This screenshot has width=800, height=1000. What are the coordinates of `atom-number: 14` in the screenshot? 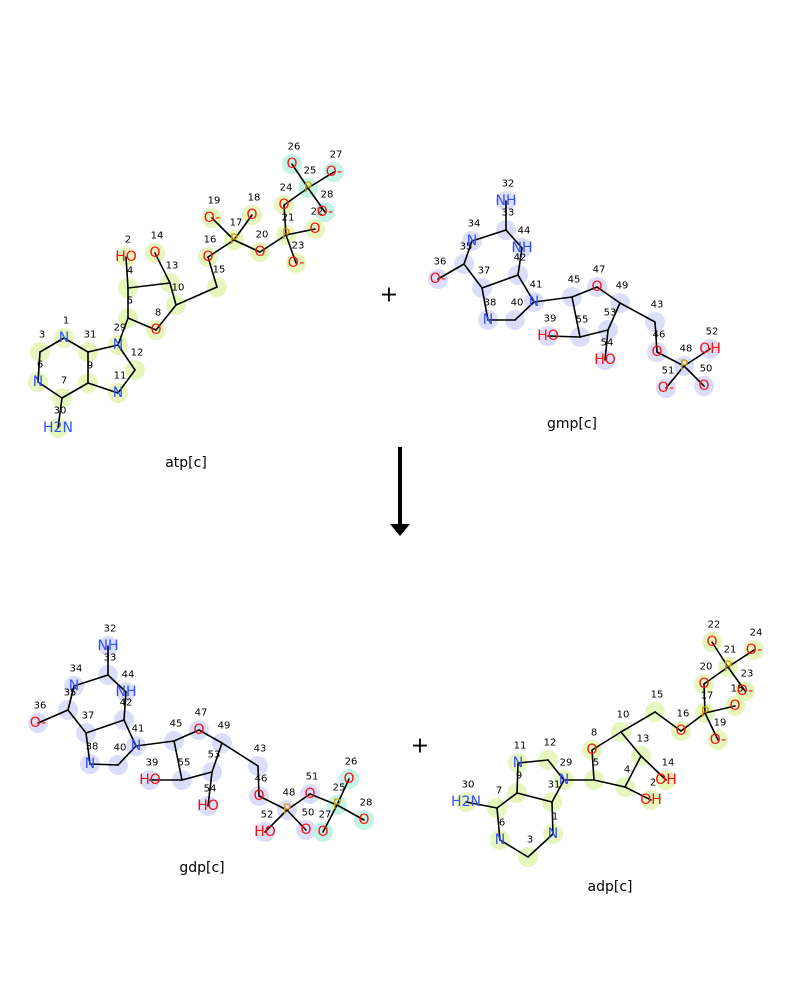 It's located at (157, 236).